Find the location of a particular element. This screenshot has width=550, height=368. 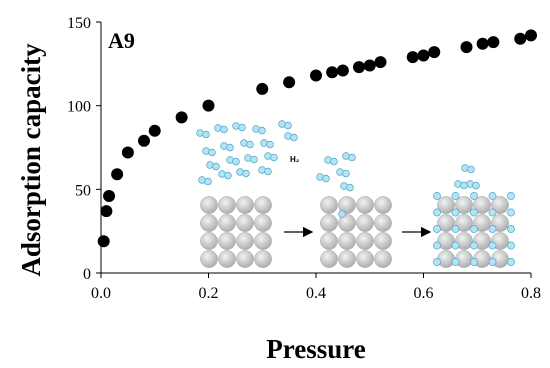

y-tick-label: 50 is located at coordinates (83, 190).